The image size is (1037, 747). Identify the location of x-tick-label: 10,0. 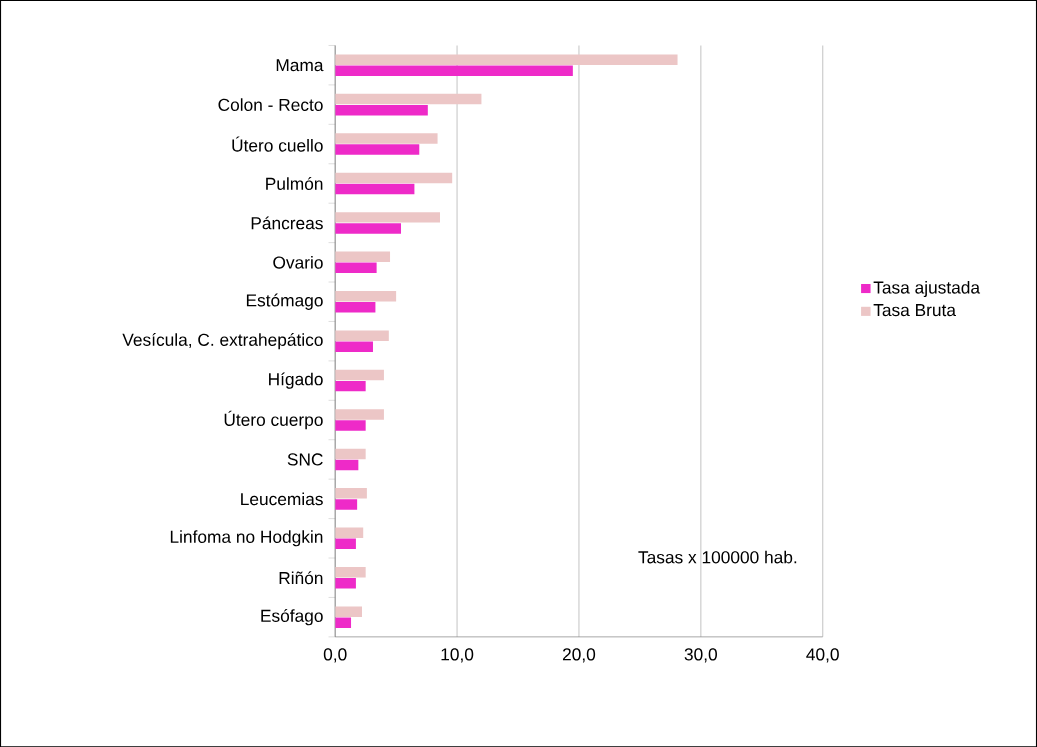
(457, 655).